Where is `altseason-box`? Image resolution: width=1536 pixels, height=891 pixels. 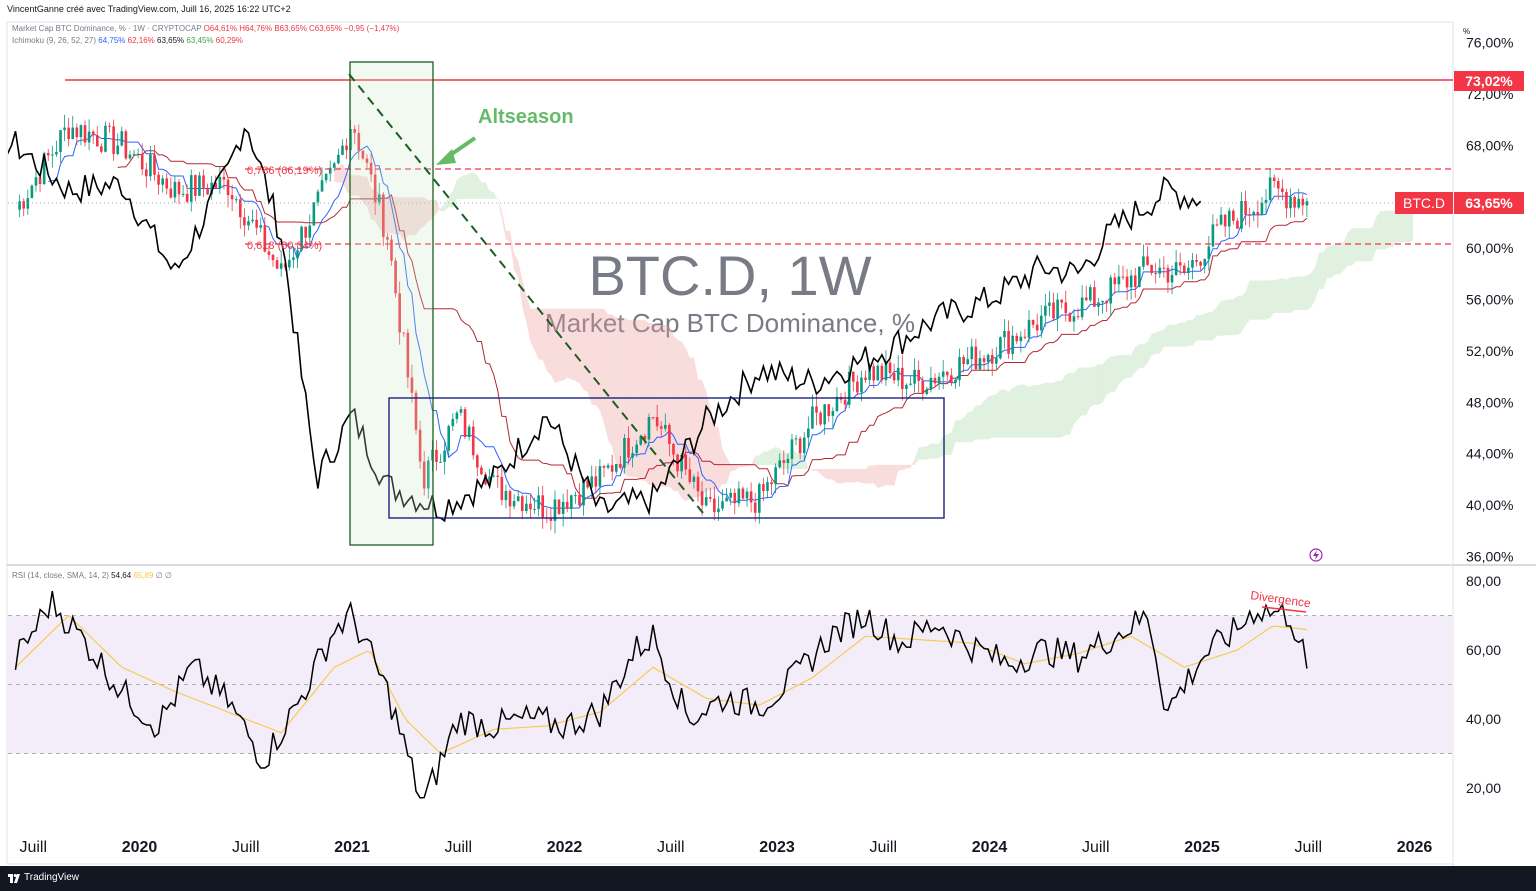 altseason-box is located at coordinates (391, 303).